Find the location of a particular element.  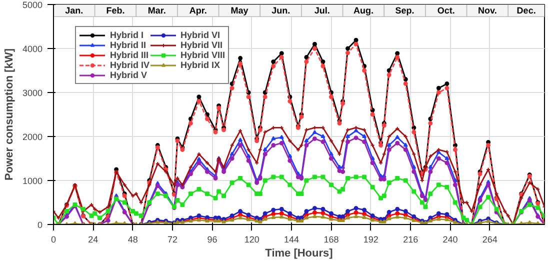

band-label: Apr. is located at coordinates (198, 11).